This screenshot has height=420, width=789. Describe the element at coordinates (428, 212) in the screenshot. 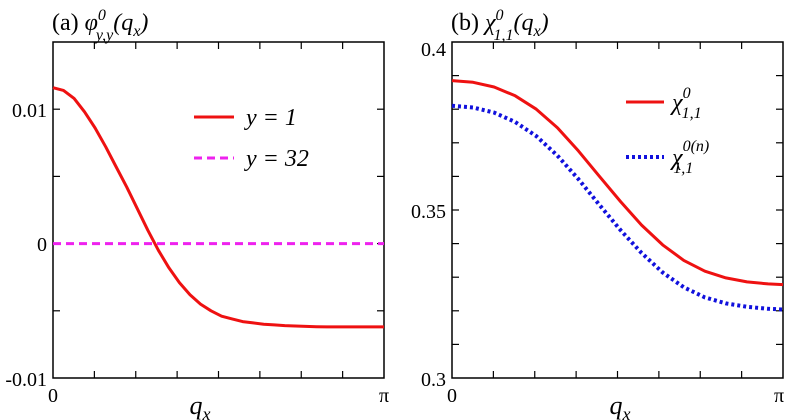

I see `panel-b-ytick-mid: 0.35` at that location.